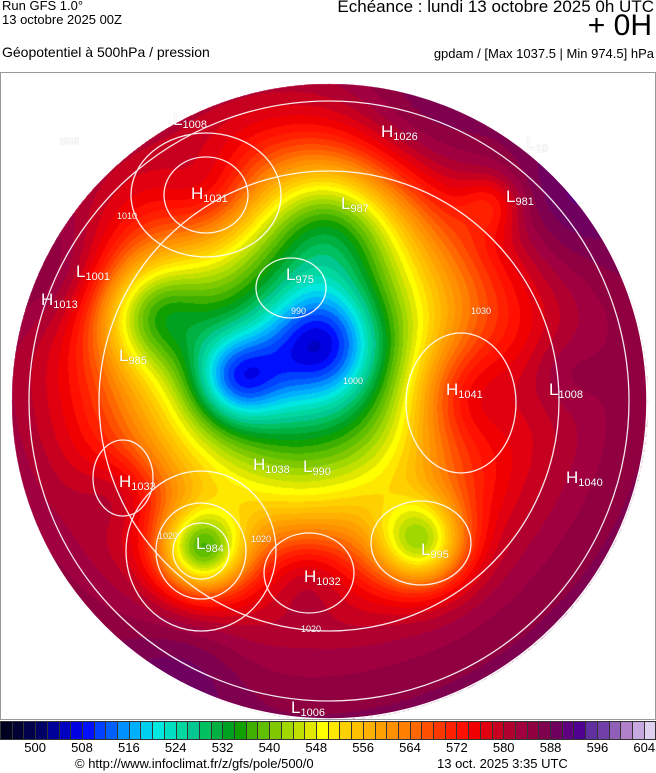  I want to click on high-pressure-center: H1031, so click(209, 196).